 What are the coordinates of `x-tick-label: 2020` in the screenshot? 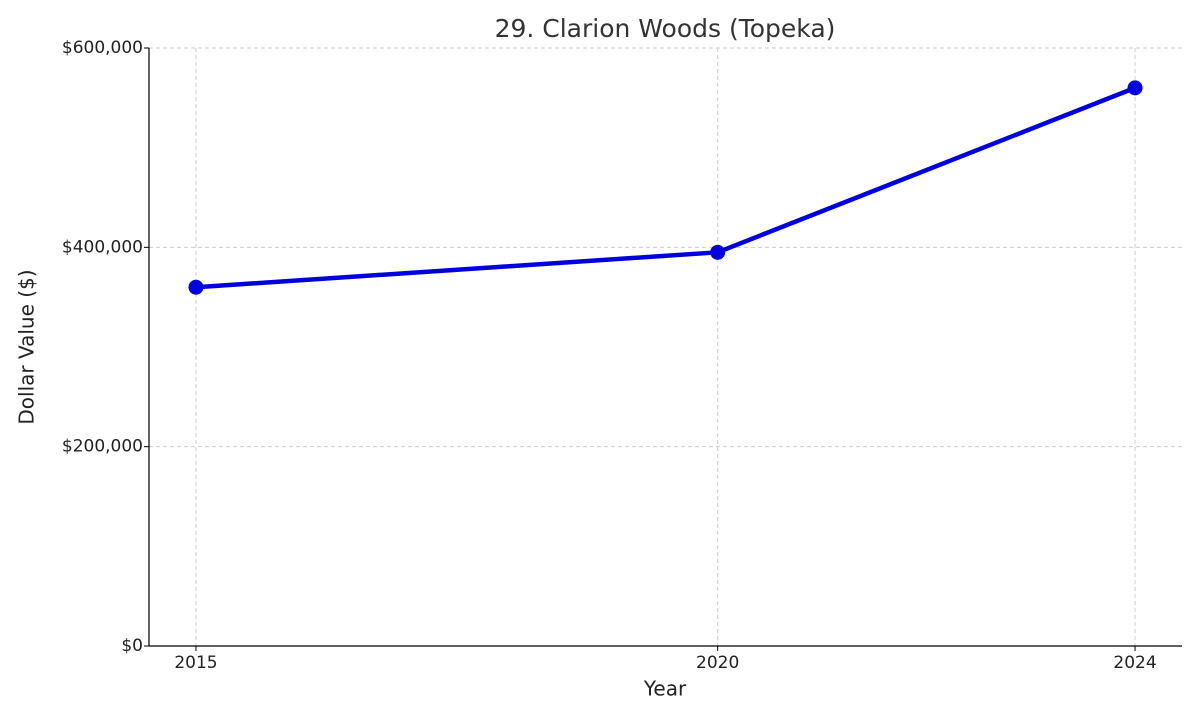 It's located at (717, 663).